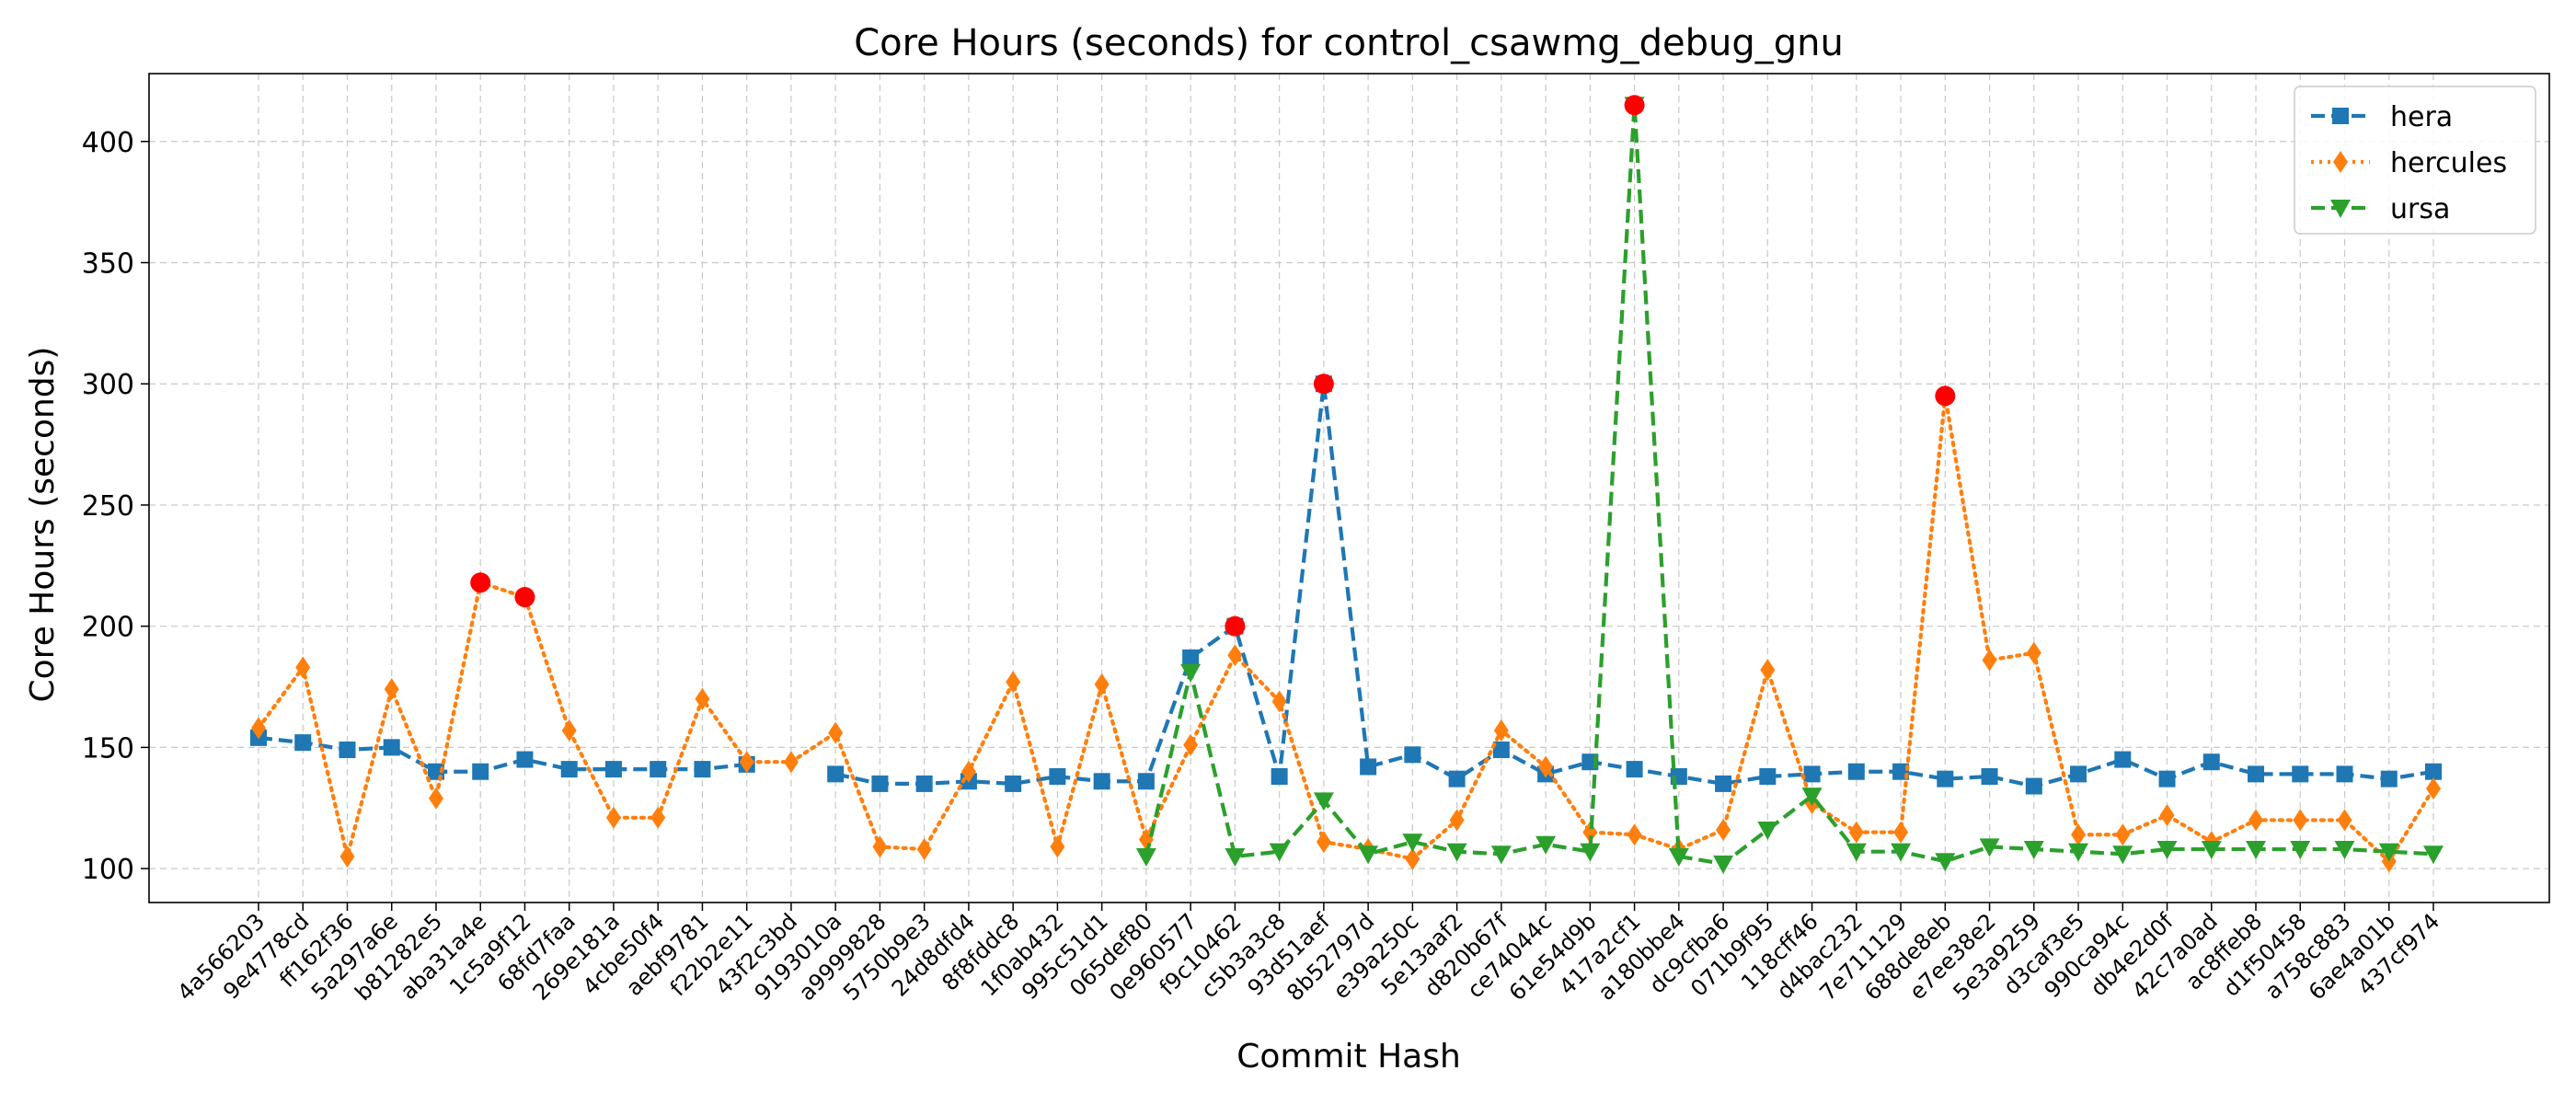 Image resolution: width=2576 pixels, height=1104 pixels. Describe the element at coordinates (108, 263) in the screenshot. I see `y-tick-label: 350` at that location.